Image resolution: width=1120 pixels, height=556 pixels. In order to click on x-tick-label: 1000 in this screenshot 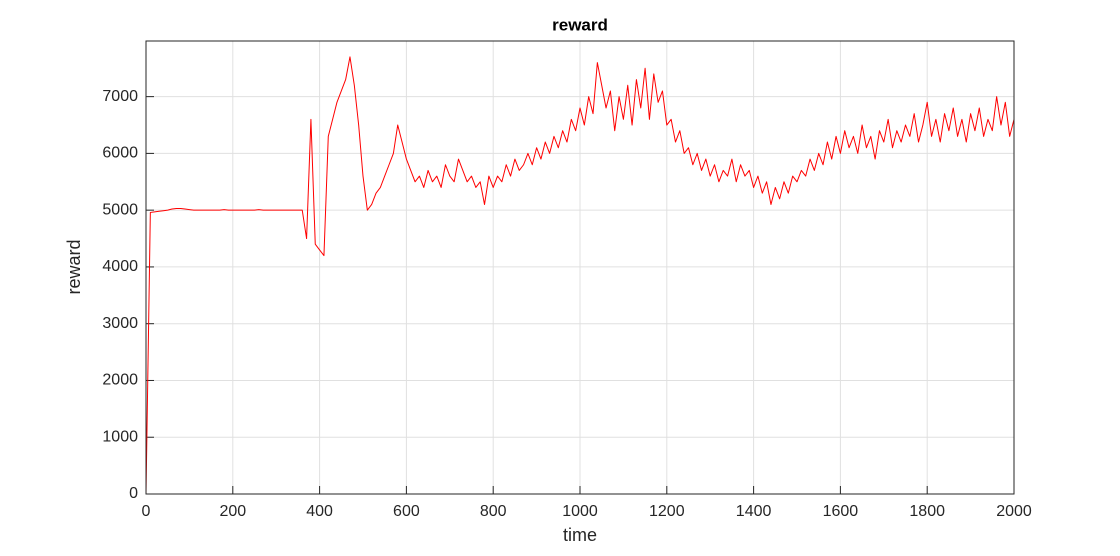, I will do `click(580, 511)`.